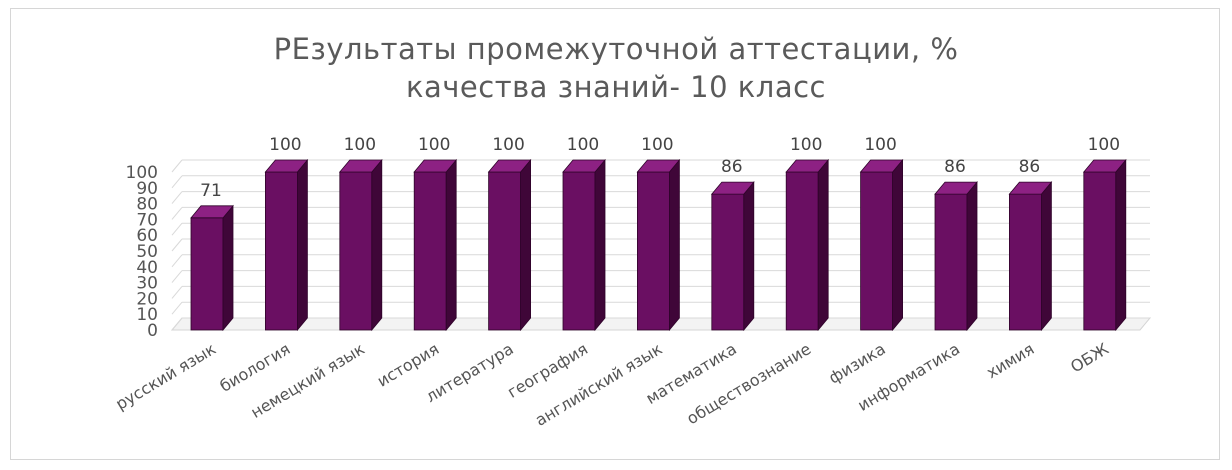  What do you see at coordinates (152, 331) in the screenshot?
I see `y-tick-label: 0` at bounding box center [152, 331].